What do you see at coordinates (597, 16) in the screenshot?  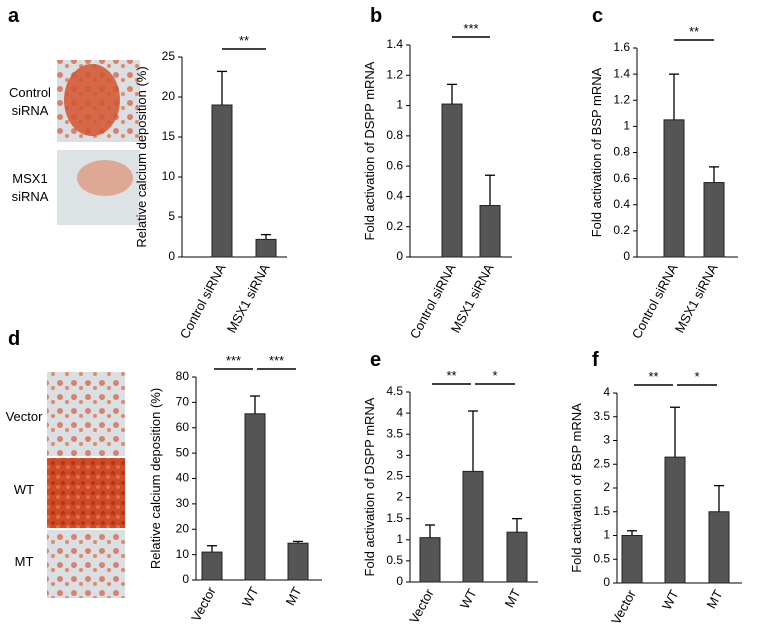 I see `panel-label: c` at bounding box center [597, 16].